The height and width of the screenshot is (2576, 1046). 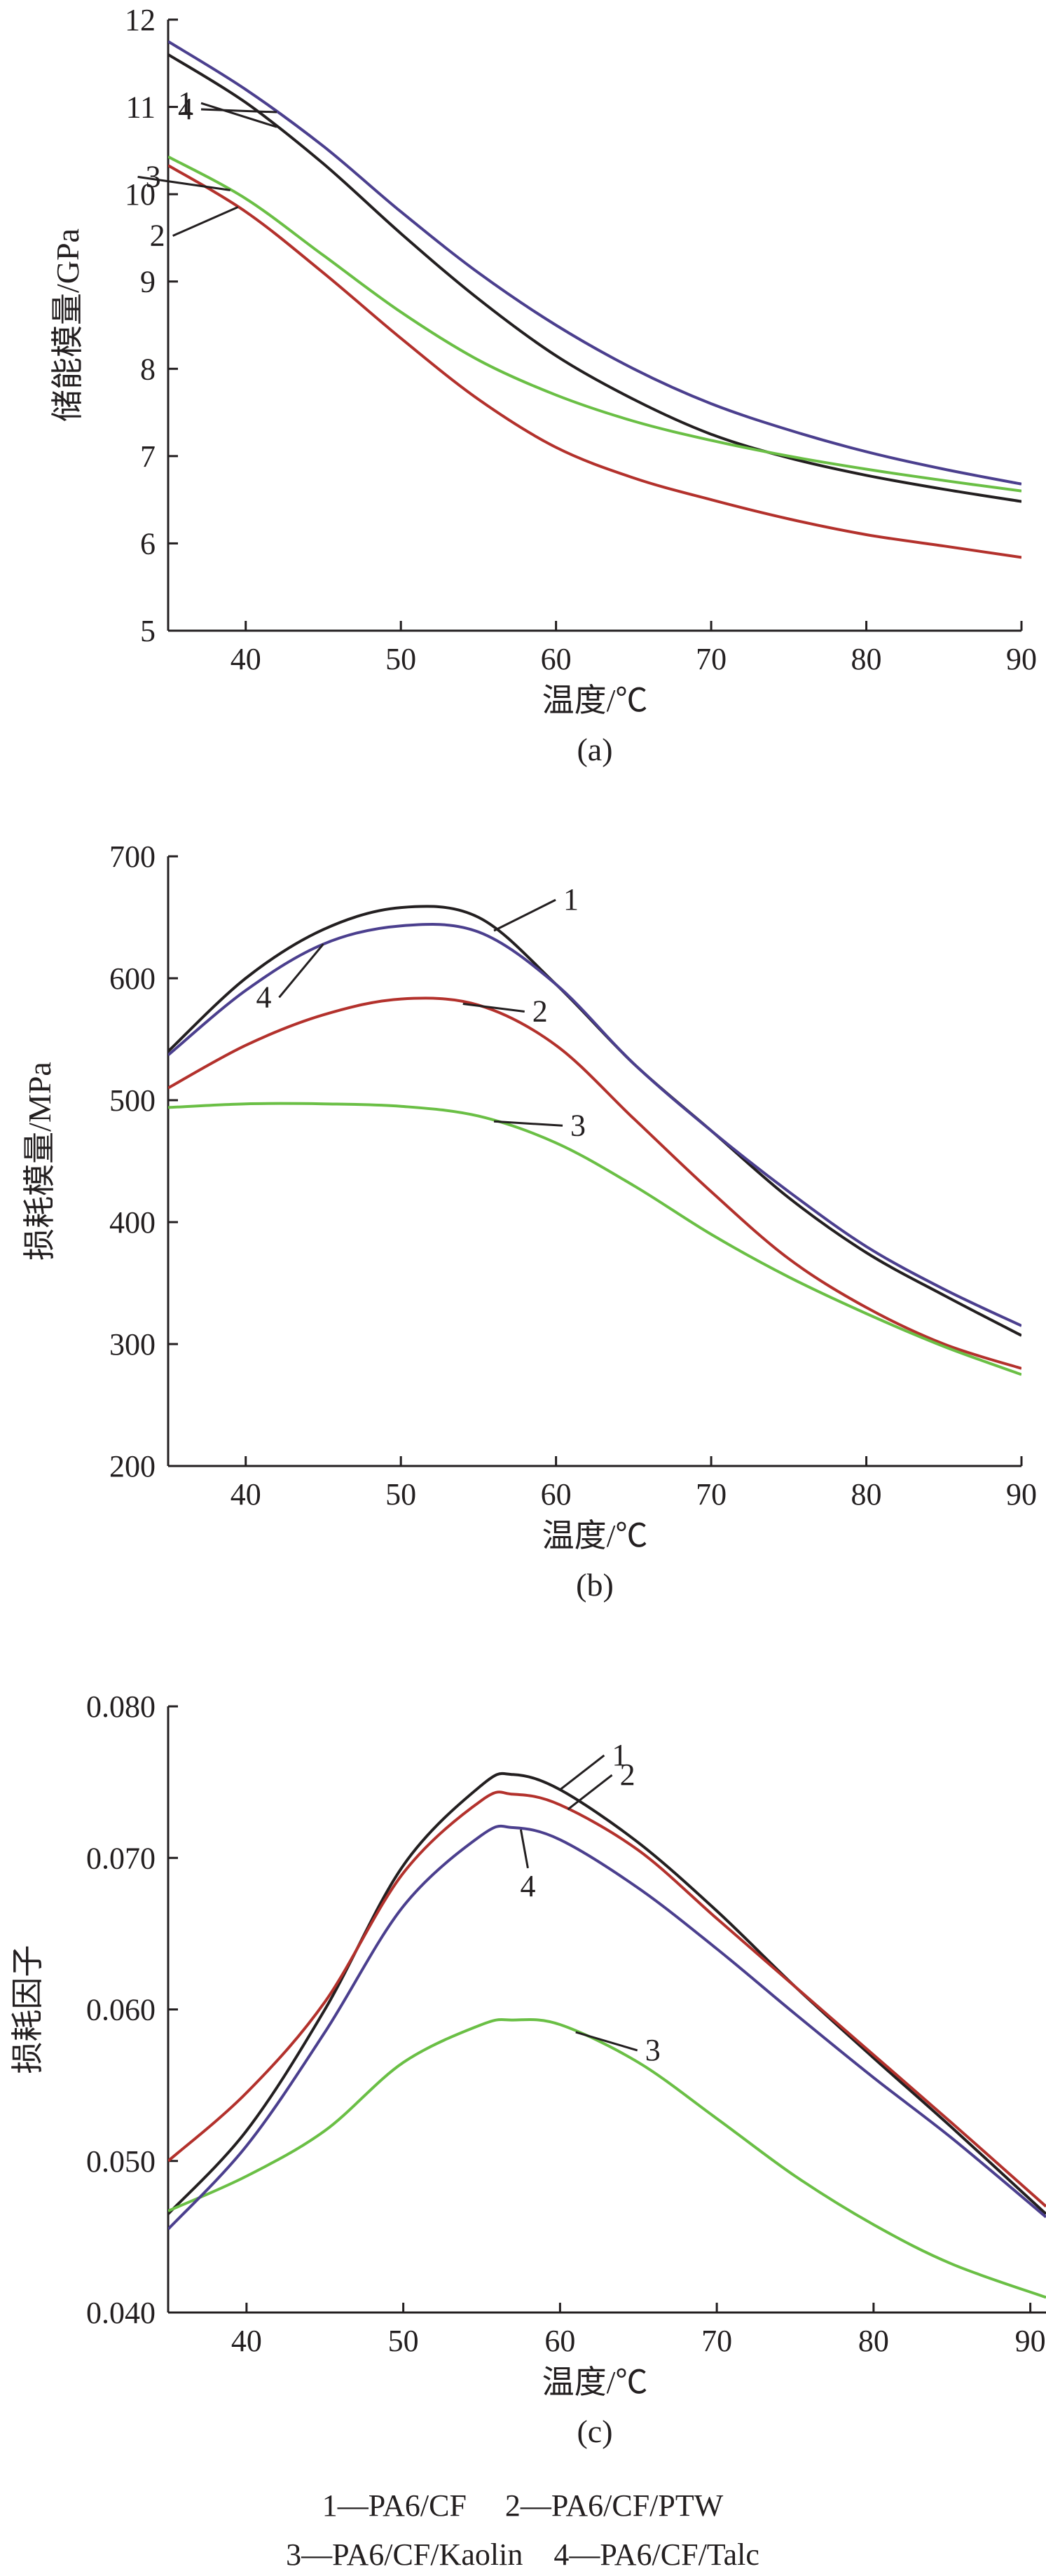 I want to click on y-tick-label: 6, so click(x=148, y=543).